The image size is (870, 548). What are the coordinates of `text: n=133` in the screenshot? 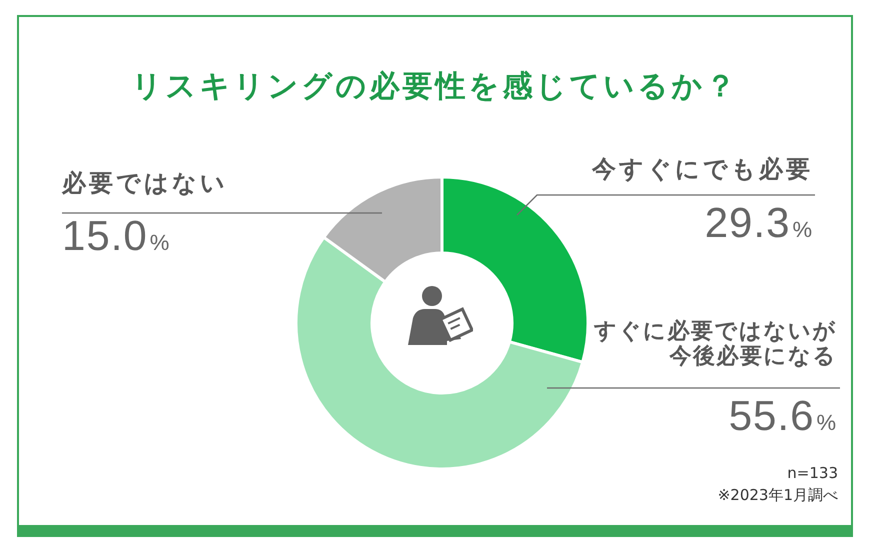 It's located at (812, 473).